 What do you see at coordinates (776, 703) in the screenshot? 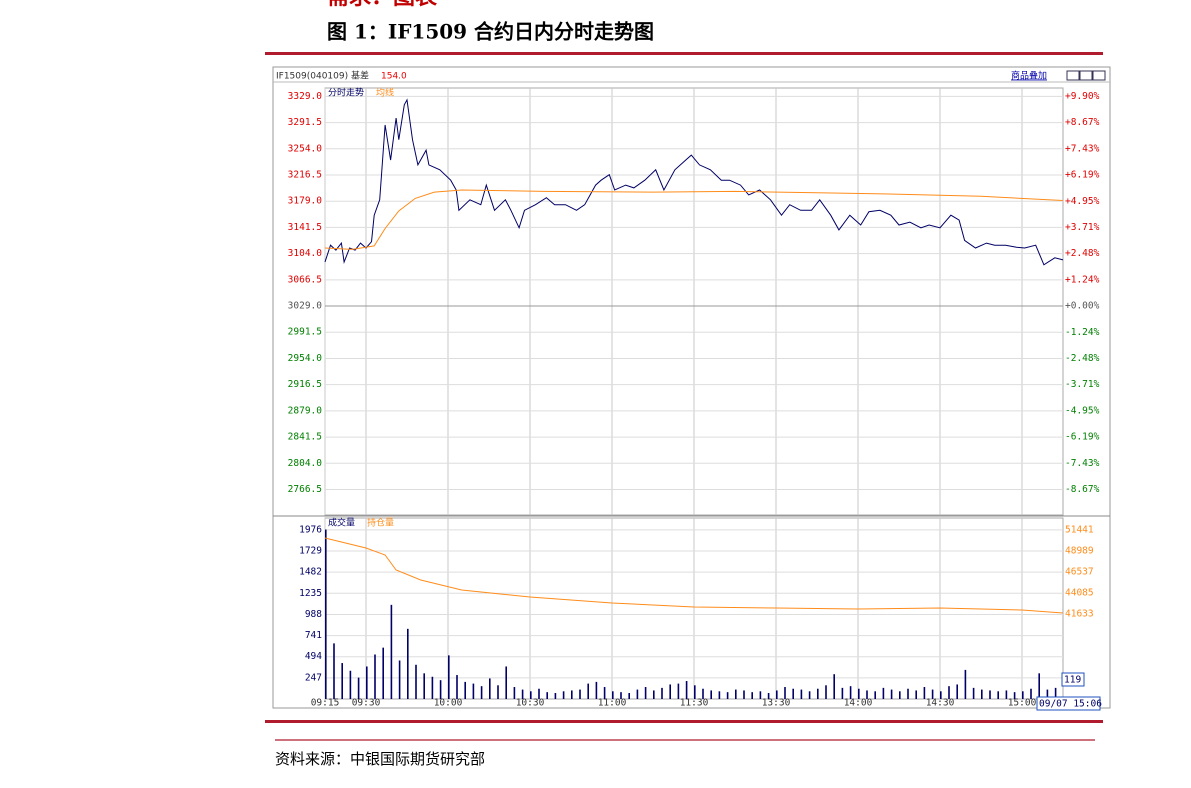
I see `x-tick-label: 13:30` at bounding box center [776, 703].